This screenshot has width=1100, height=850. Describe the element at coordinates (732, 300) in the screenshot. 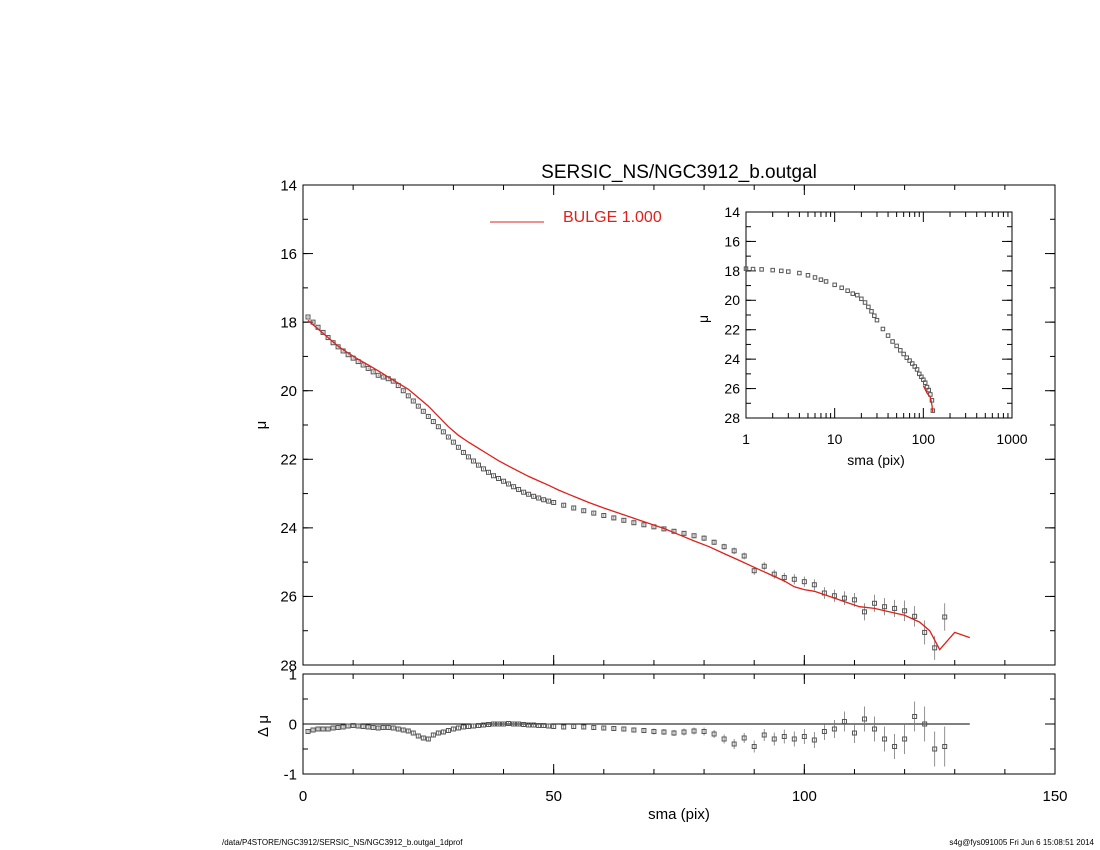

I see `inset-y-tick-label: 20` at that location.